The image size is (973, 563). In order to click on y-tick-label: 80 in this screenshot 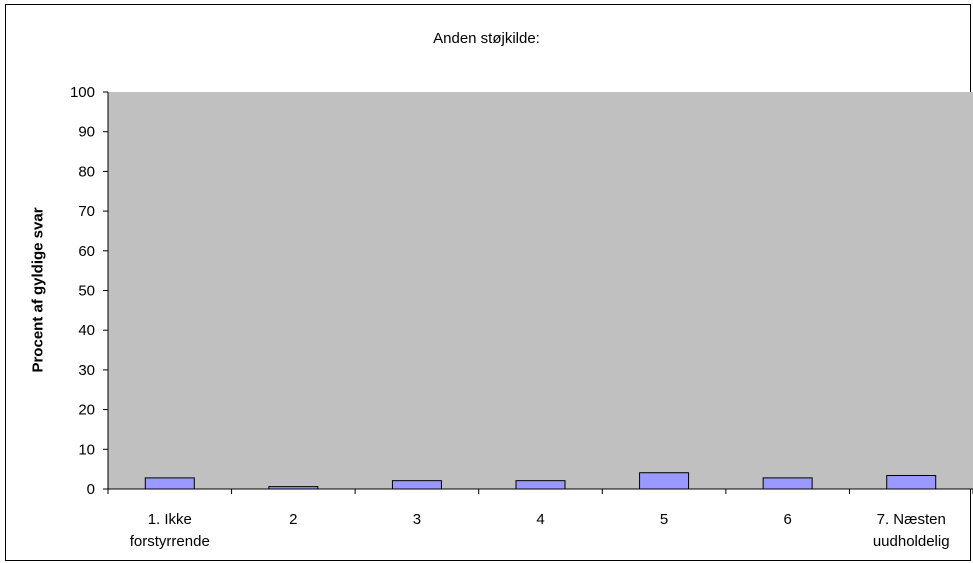, I will do `click(86, 171)`.